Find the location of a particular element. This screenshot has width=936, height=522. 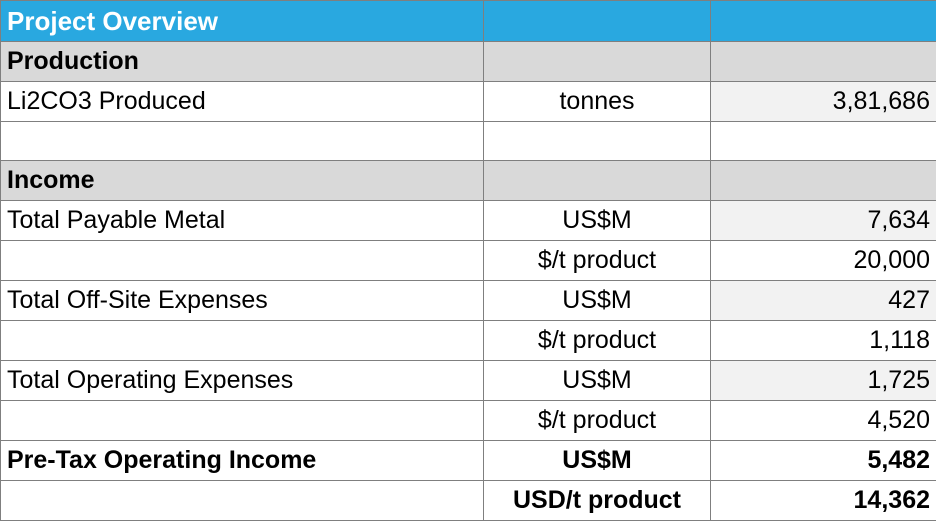

table-row-total: Pre-Tax Operating Income US$M 5,482 is located at coordinates (468, 460).